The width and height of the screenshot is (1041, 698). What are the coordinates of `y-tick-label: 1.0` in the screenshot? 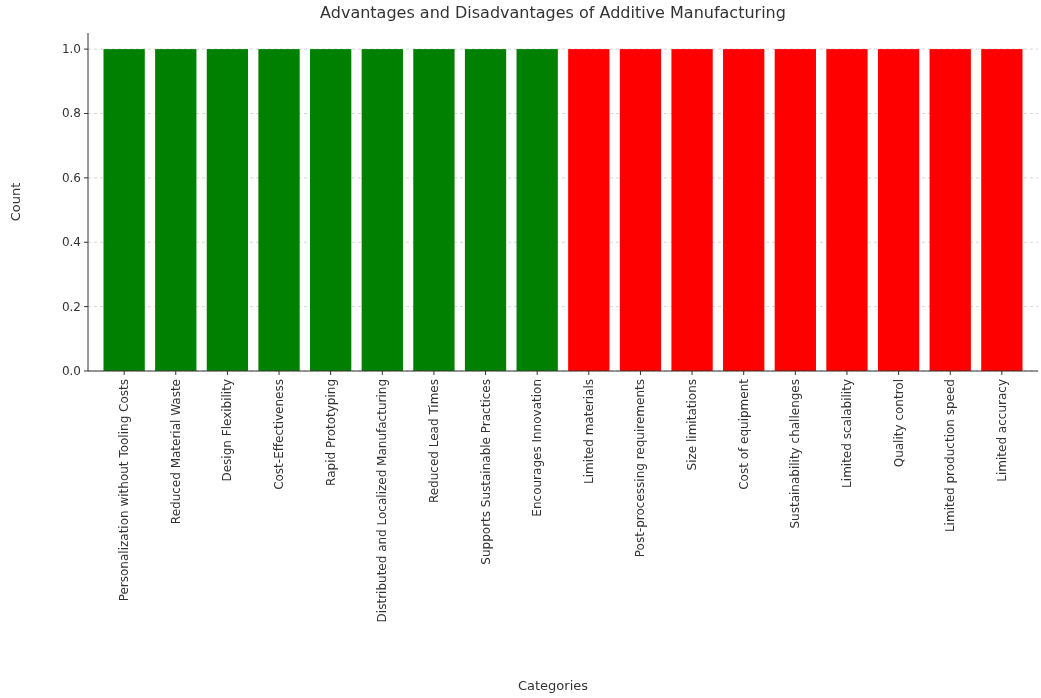 It's located at (71, 49).